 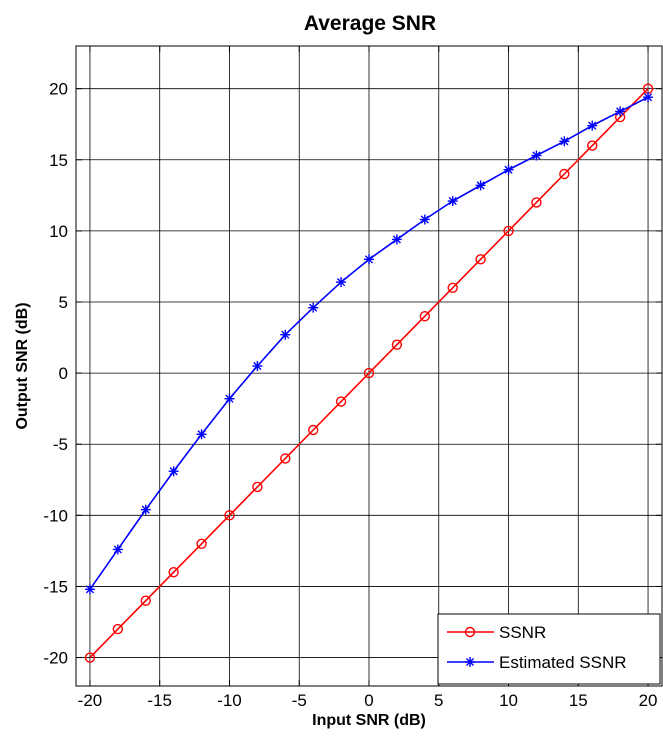 What do you see at coordinates (299, 700) in the screenshot?
I see `x-tick-label: -5` at bounding box center [299, 700].